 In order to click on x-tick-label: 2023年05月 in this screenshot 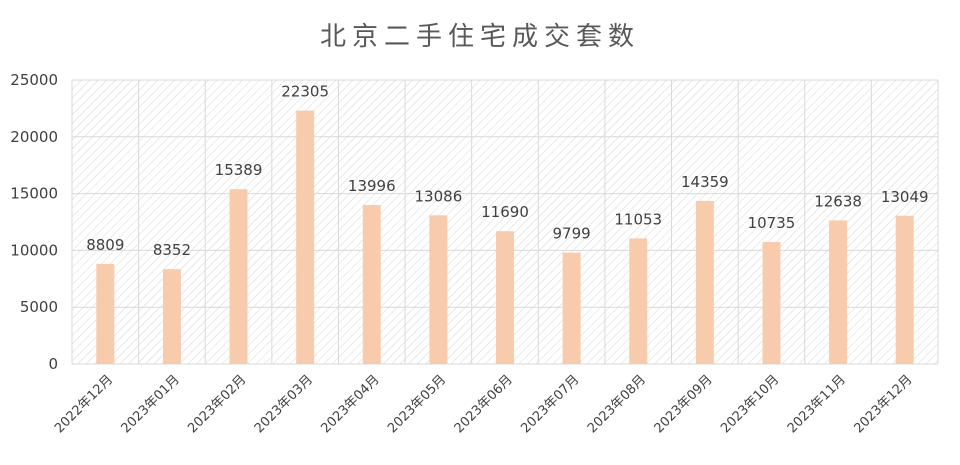, I will do `click(417, 404)`.